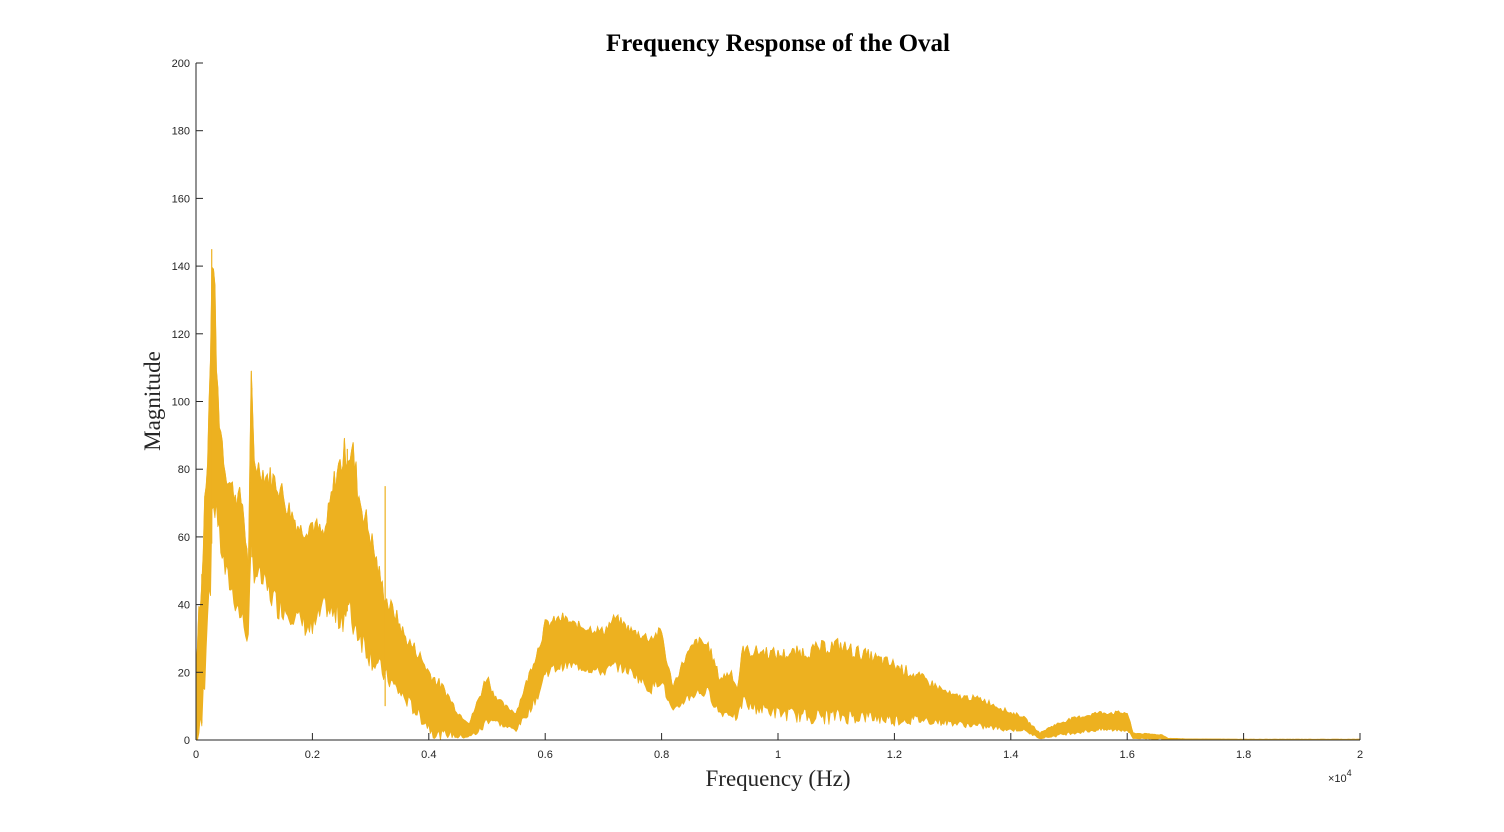  Describe the element at coordinates (1243, 755) in the screenshot. I see `x-tick-label: 1.8` at that location.